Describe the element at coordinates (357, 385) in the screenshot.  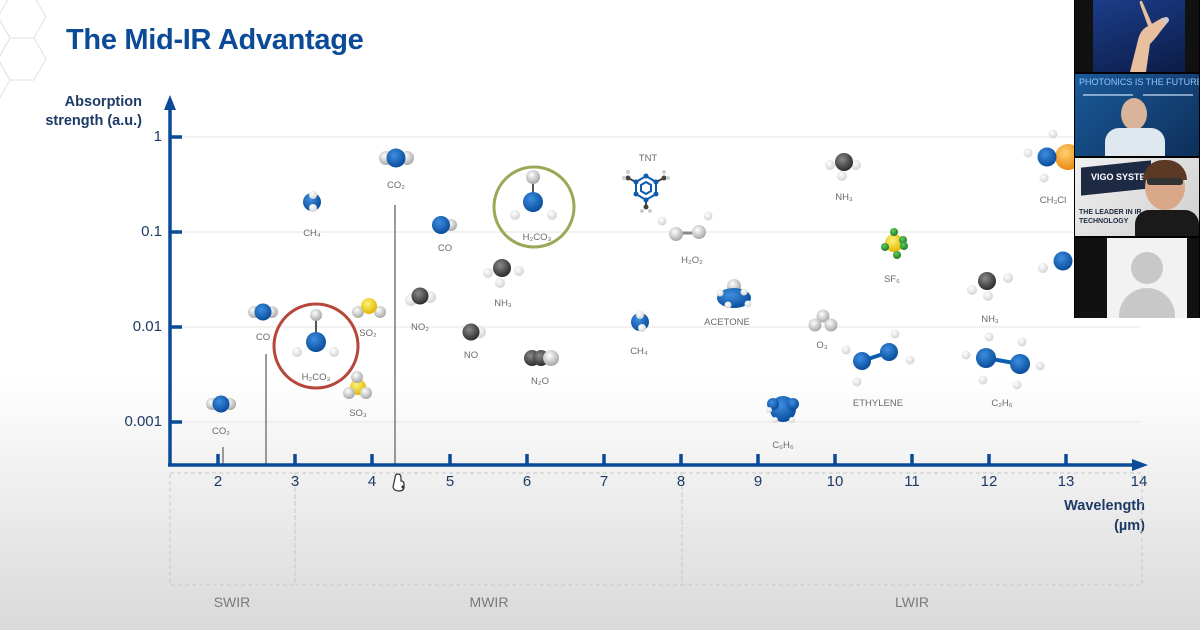
I see `molecule-so3` at that location.